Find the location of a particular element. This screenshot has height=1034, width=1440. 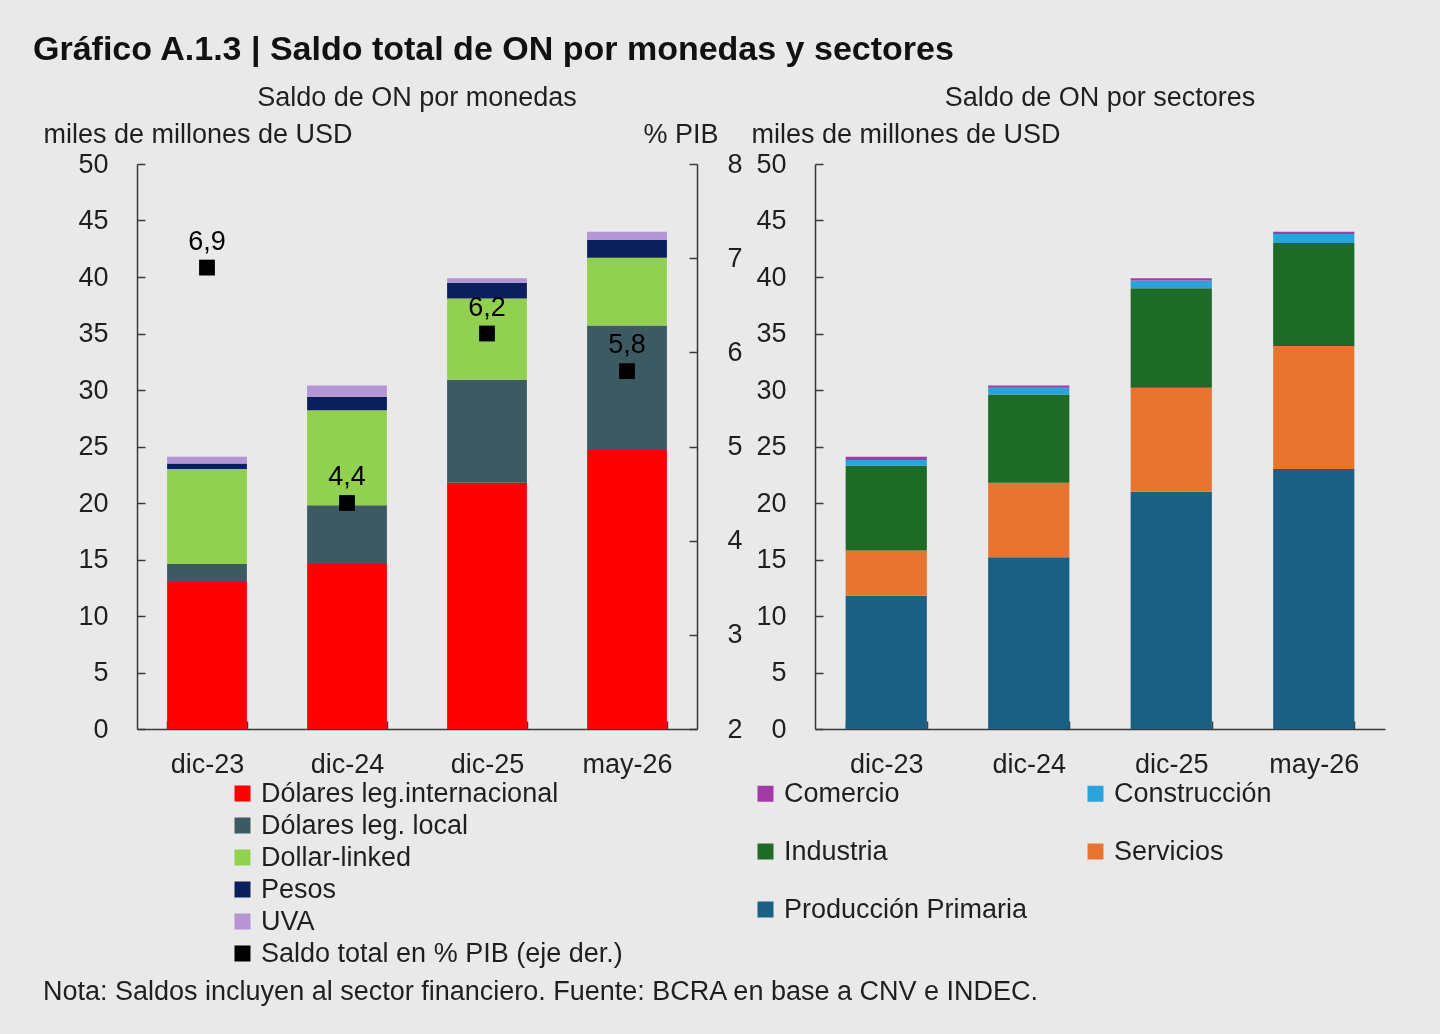

data-label: 6,9 is located at coordinates (207, 240).